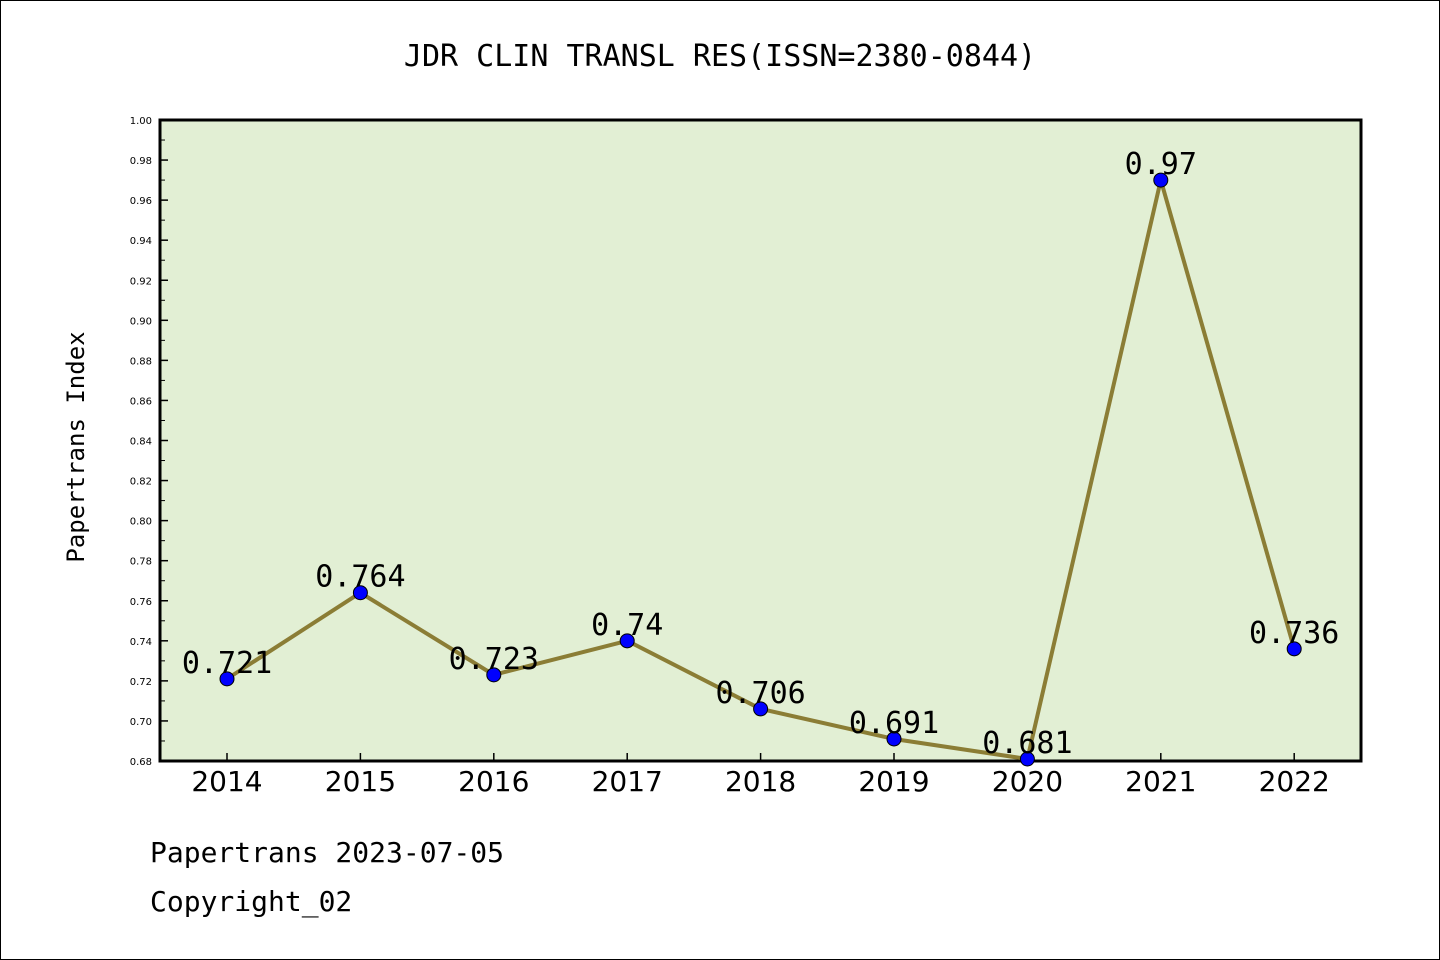  What do you see at coordinates (141, 201) in the screenshot?
I see `y-tick-label: 0.96` at bounding box center [141, 201].